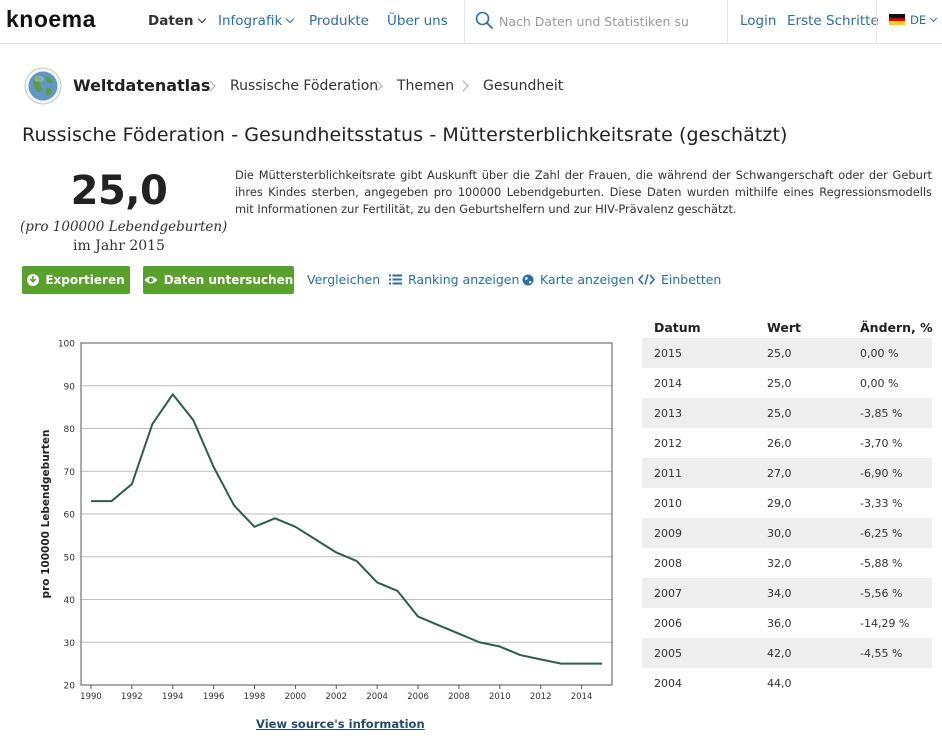  I want to click on cell-aendern: -4,55 %, so click(881, 653).